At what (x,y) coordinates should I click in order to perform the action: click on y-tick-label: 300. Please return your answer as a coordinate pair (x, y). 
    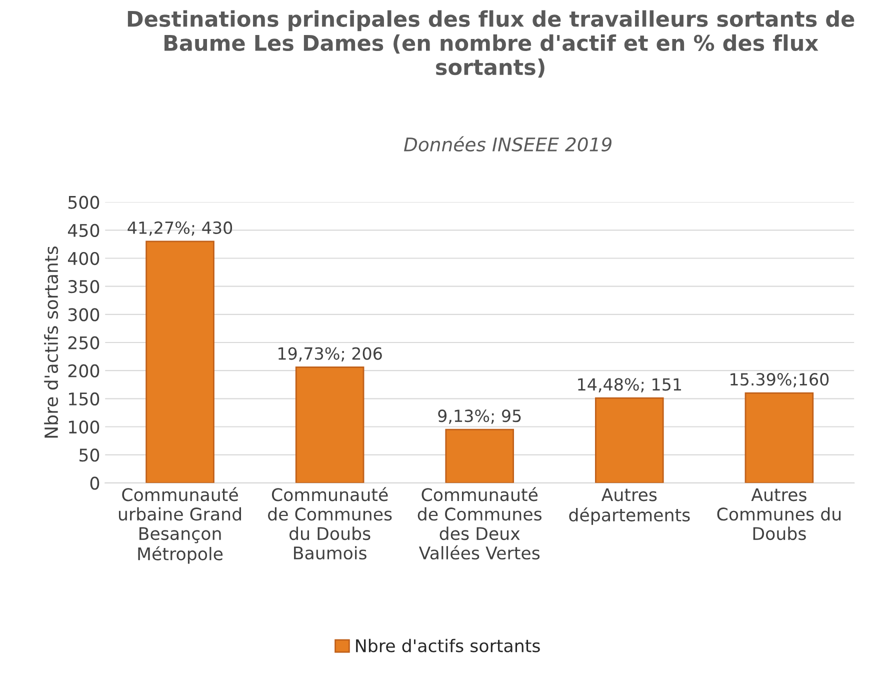
    Looking at the image, I should click on (84, 315).